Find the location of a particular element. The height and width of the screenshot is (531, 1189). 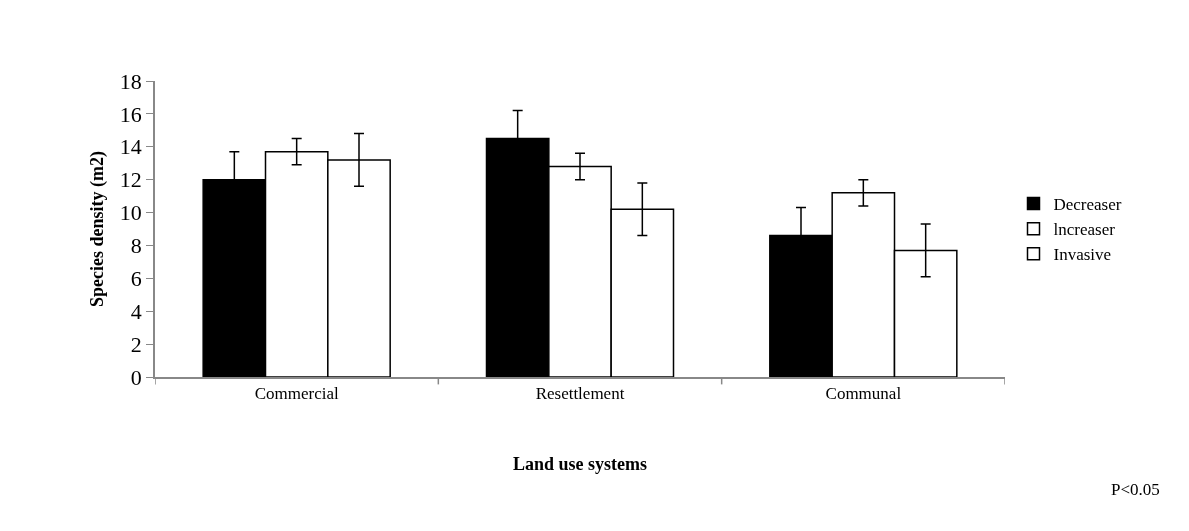

y-tick-label: 18 is located at coordinates (130, 81).